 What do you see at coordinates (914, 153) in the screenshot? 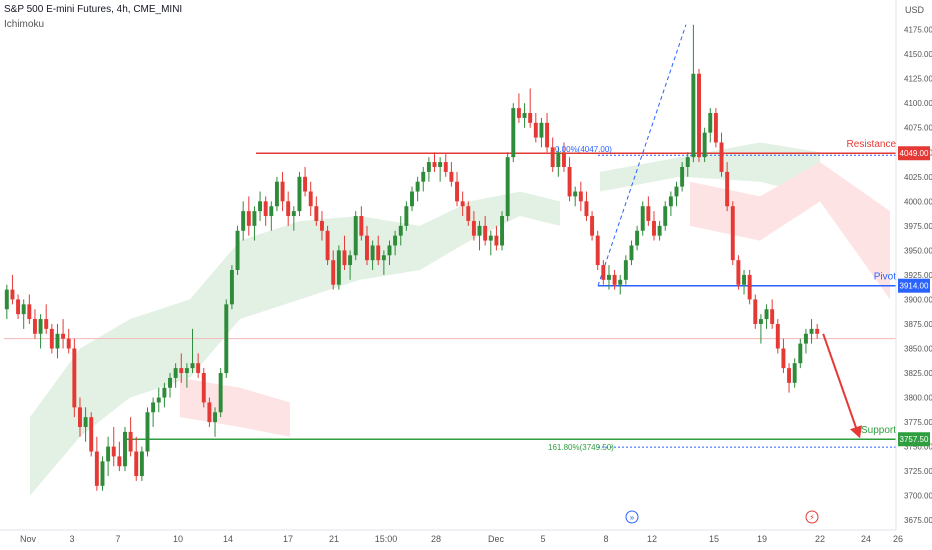
I see `resistance-tag-text: 4049.00` at bounding box center [914, 153].